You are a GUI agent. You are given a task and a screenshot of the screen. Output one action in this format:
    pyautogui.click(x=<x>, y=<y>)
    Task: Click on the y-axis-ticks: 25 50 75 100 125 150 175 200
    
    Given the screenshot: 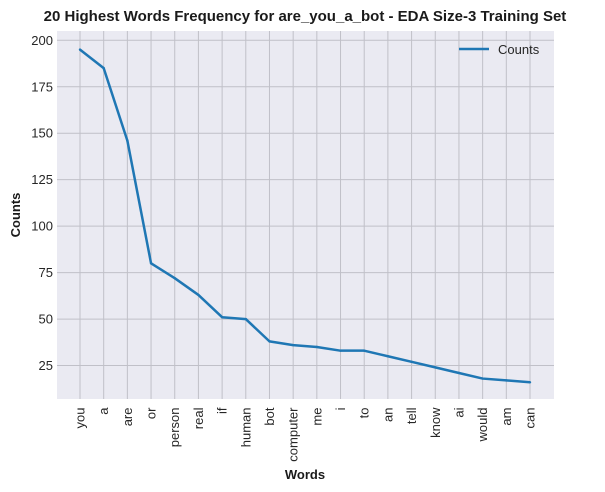 What is the action you would take?
    pyautogui.click(x=42, y=203)
    